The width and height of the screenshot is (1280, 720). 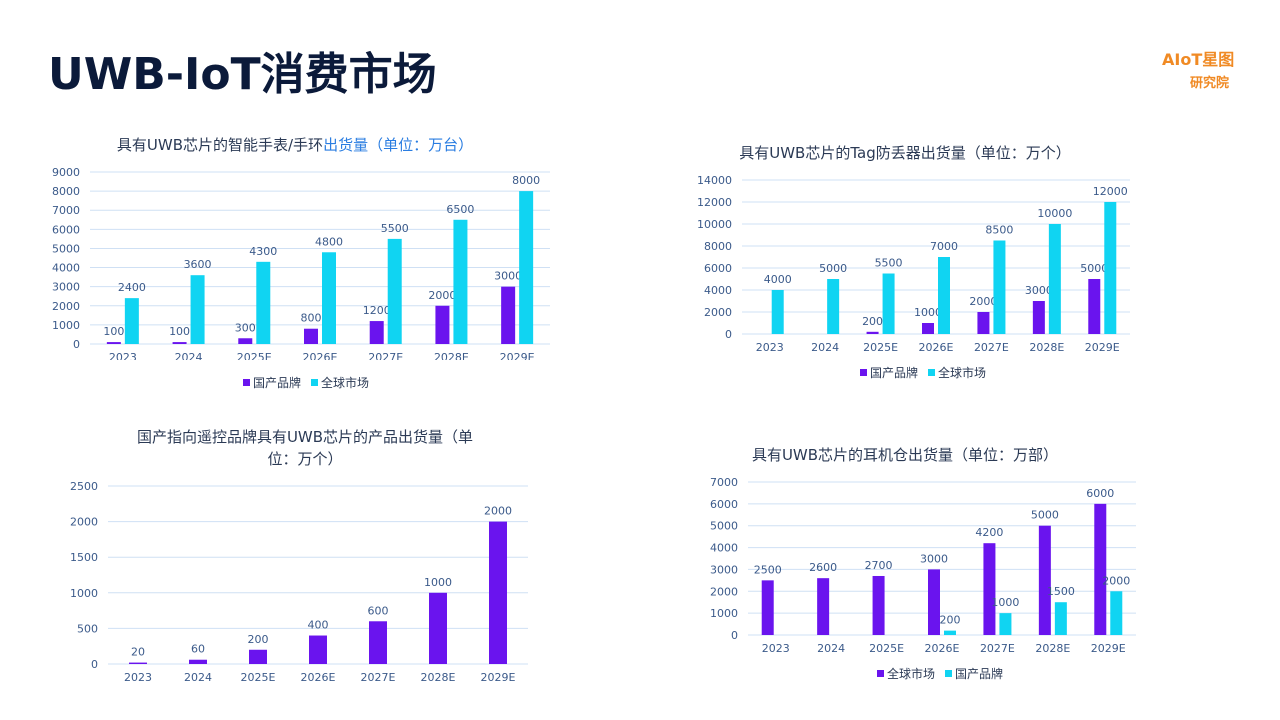 What do you see at coordinates (1052, 648) in the screenshot?
I see `x-tick-label: 2028E` at bounding box center [1052, 648].